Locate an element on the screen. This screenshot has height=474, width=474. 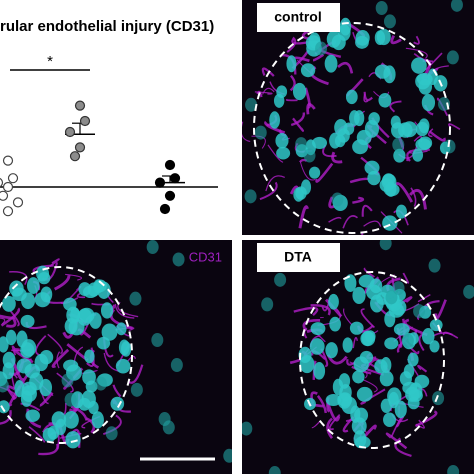
label-box is located at coordinates (298, 17).